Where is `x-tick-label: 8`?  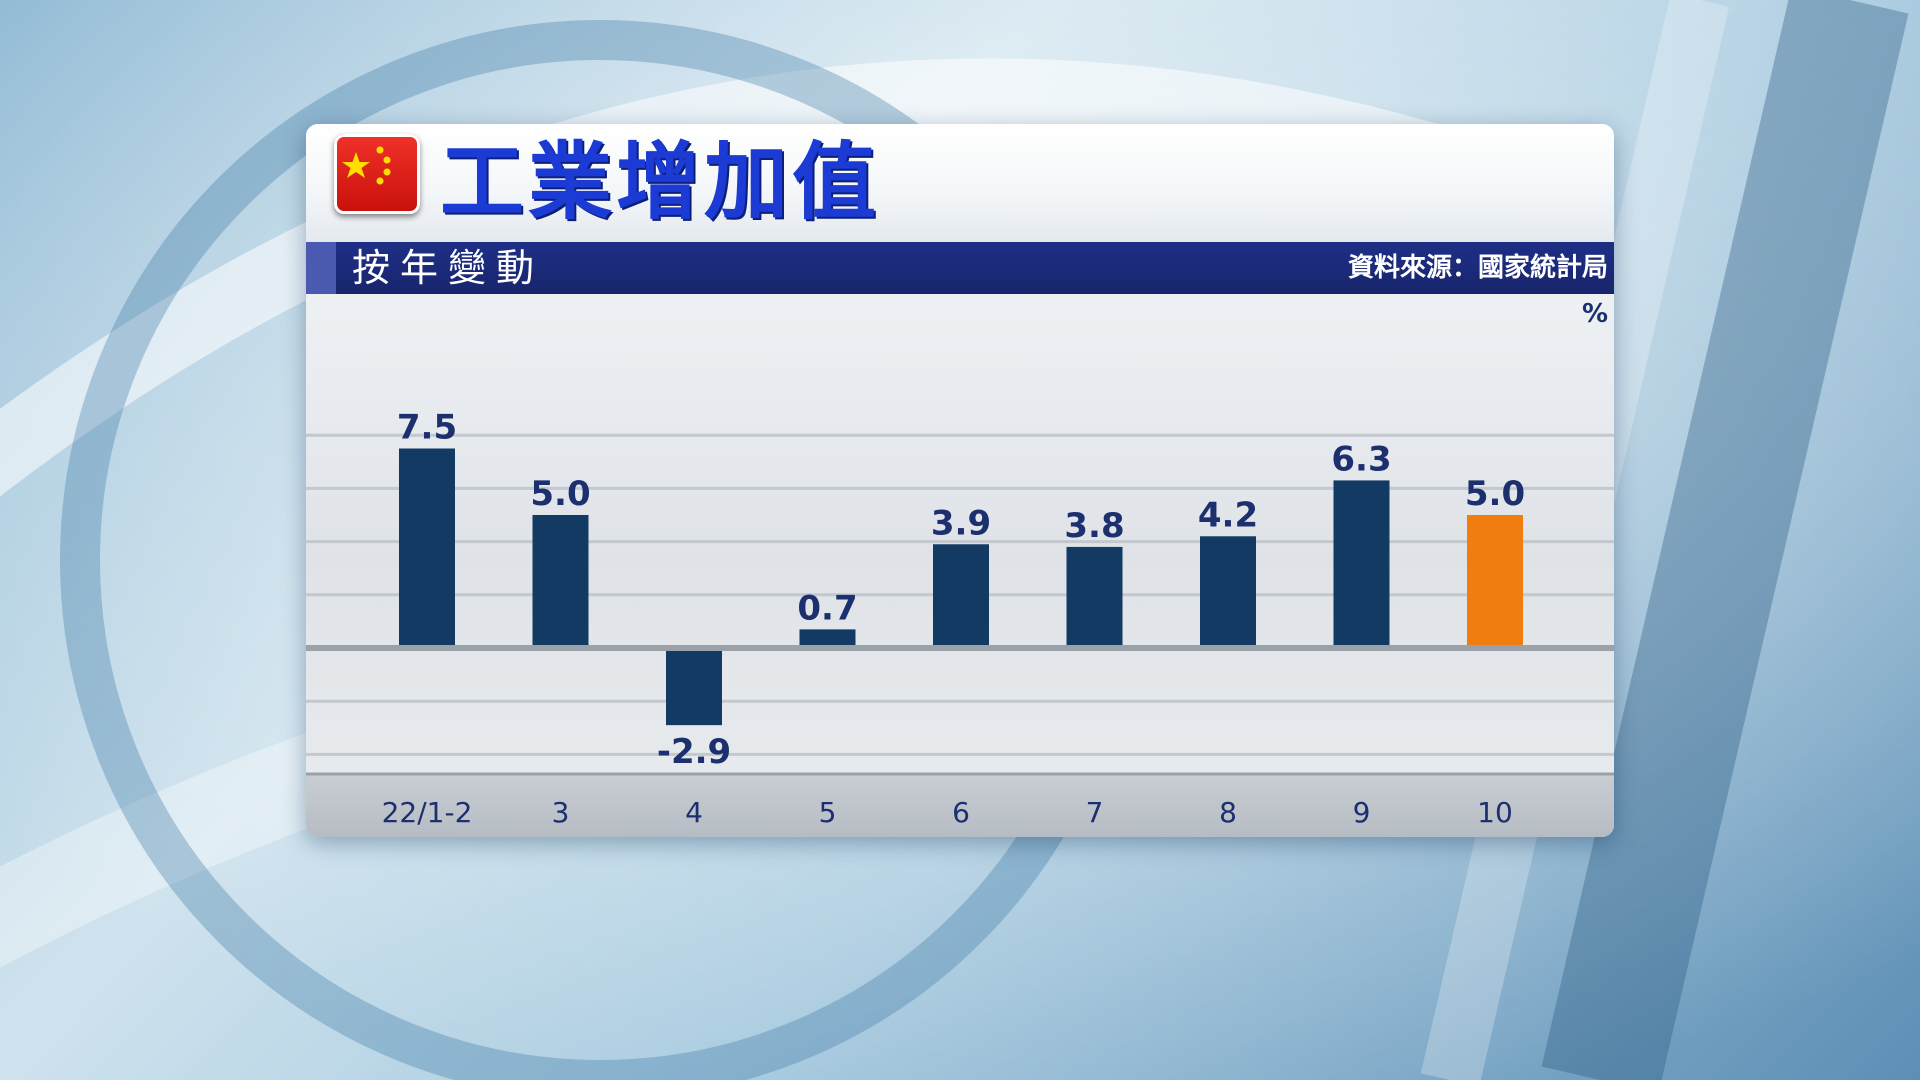
x-tick-label: 8 is located at coordinates (1228, 812).